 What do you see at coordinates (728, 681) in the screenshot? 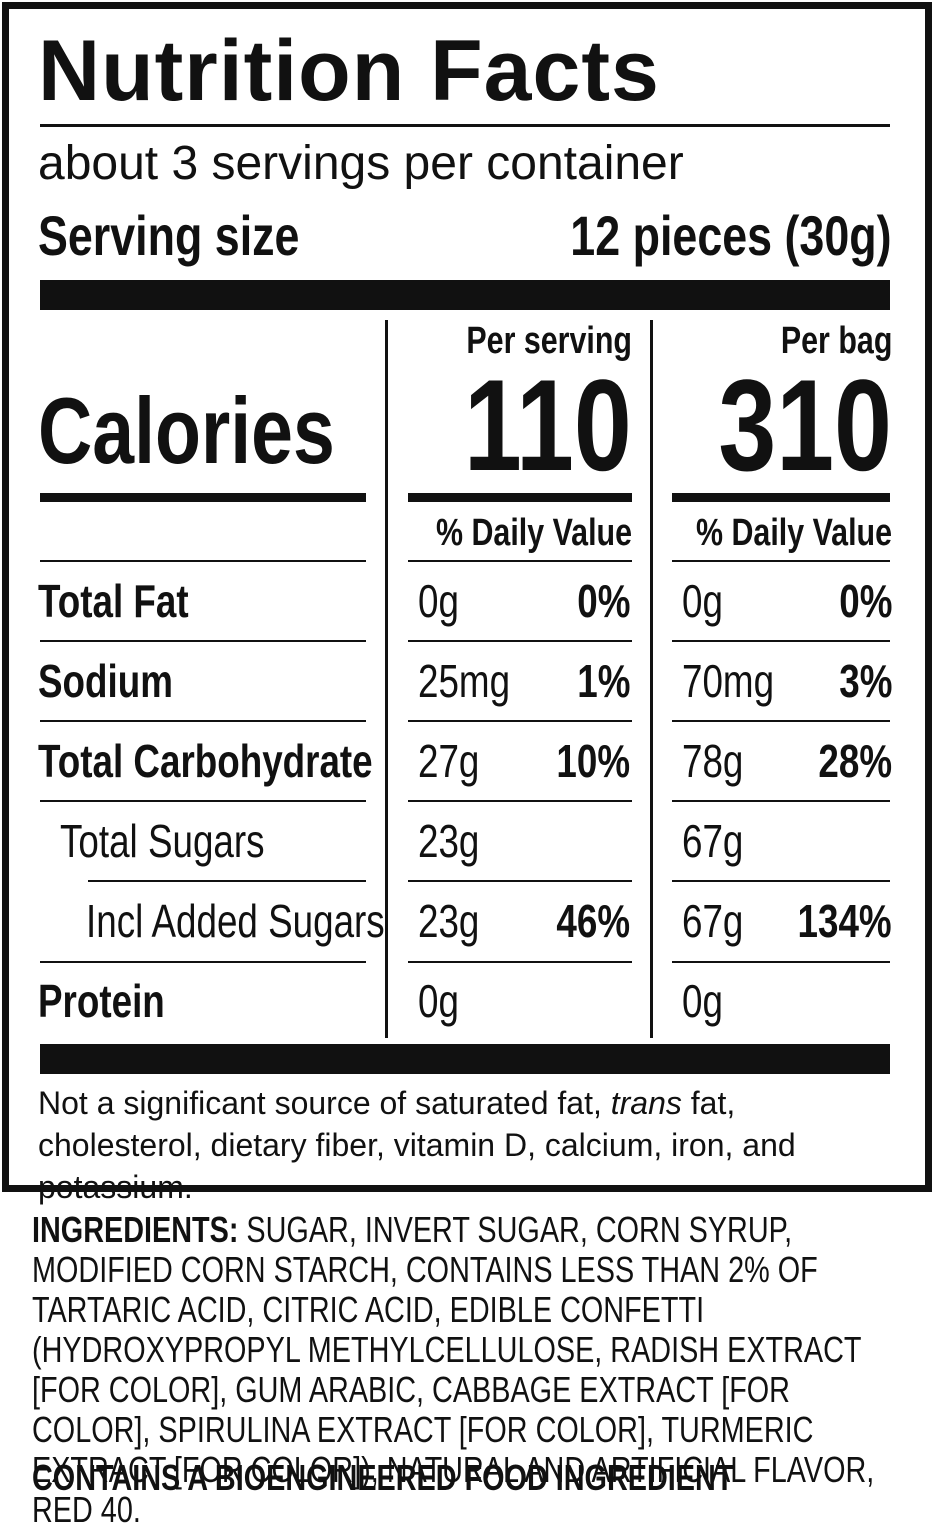
I see `amount: 70mg` at bounding box center [728, 681].